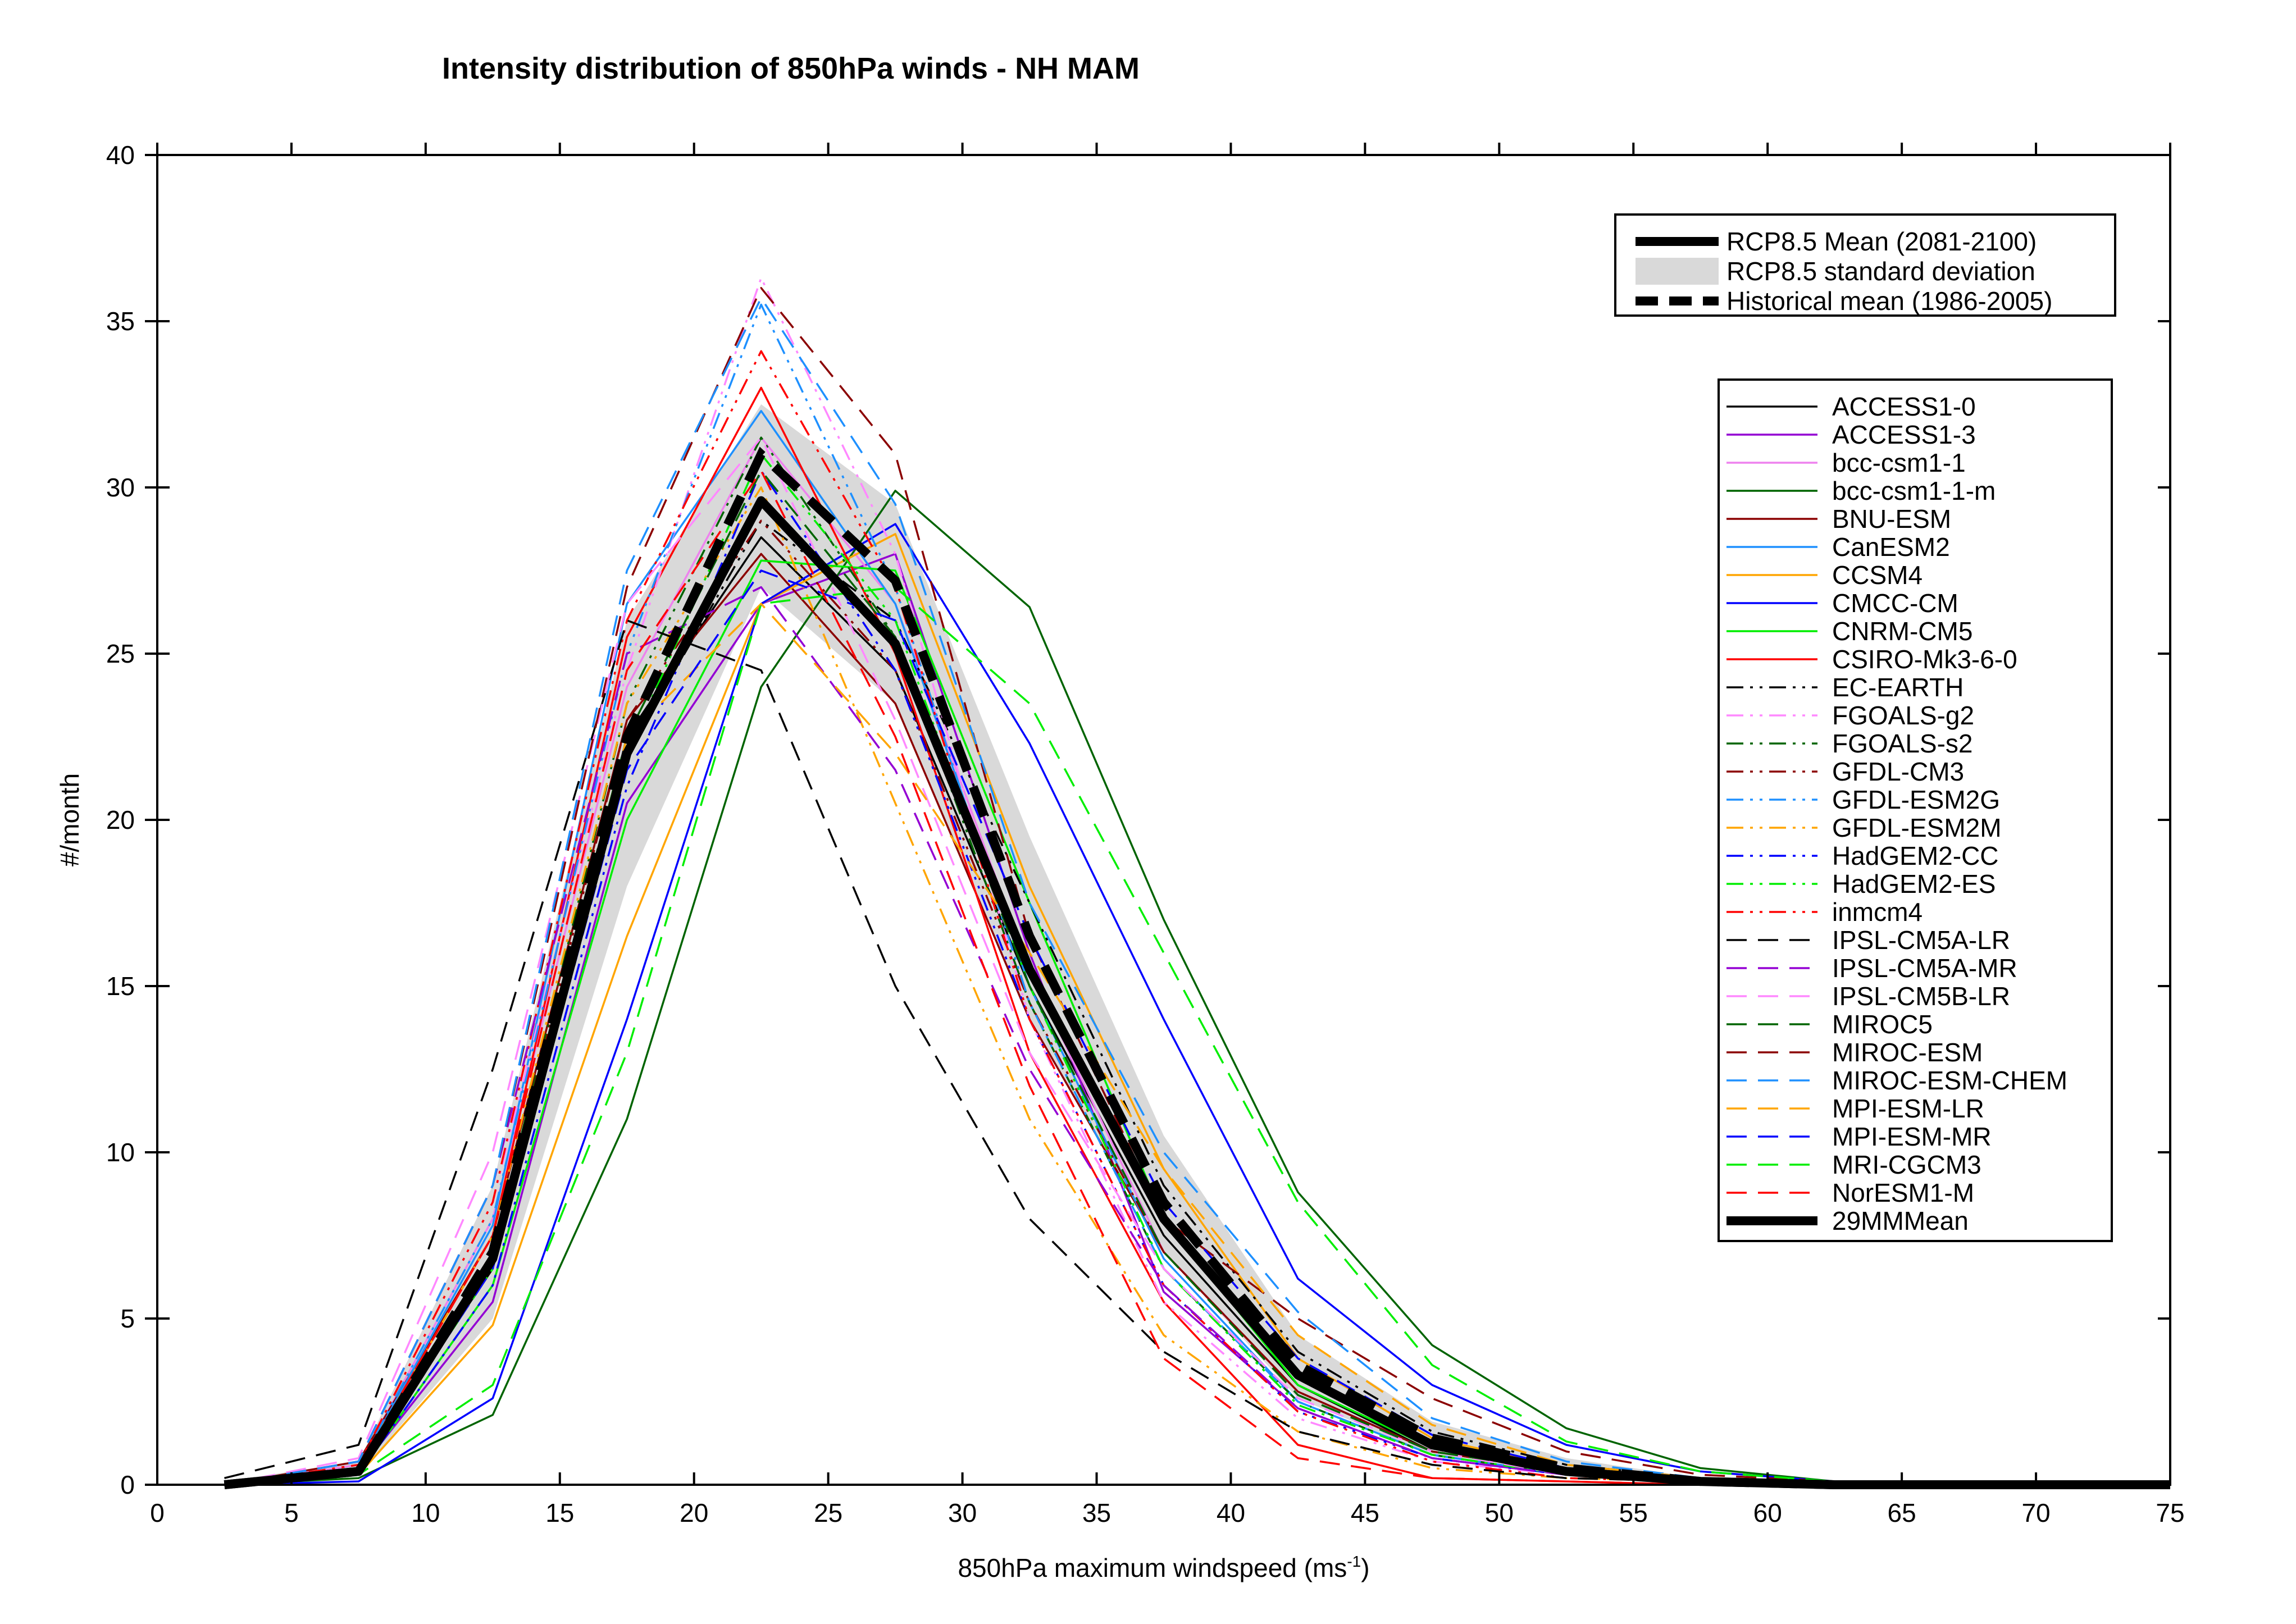 Image resolution: width=2296 pixels, height=1624 pixels. I want to click on x-tick-label: 70, so click(2035, 1512).